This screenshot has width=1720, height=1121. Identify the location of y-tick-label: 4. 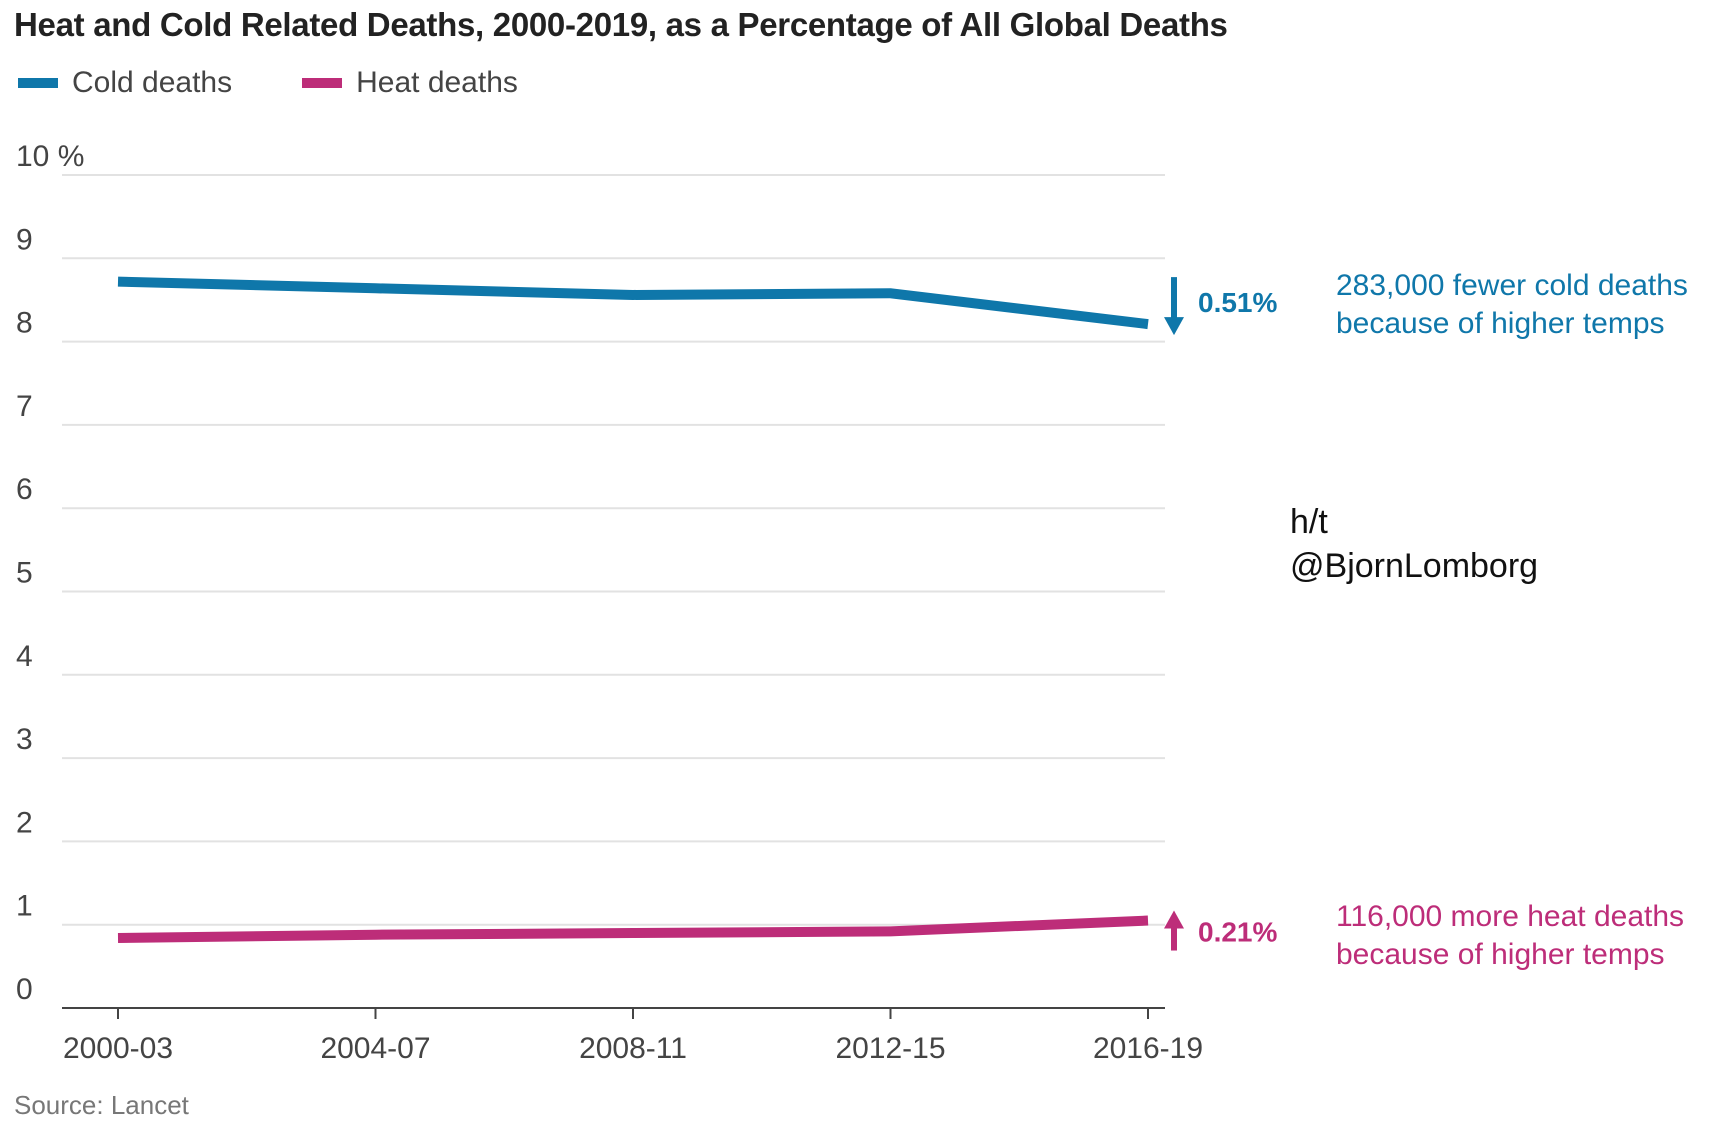
(24, 656).